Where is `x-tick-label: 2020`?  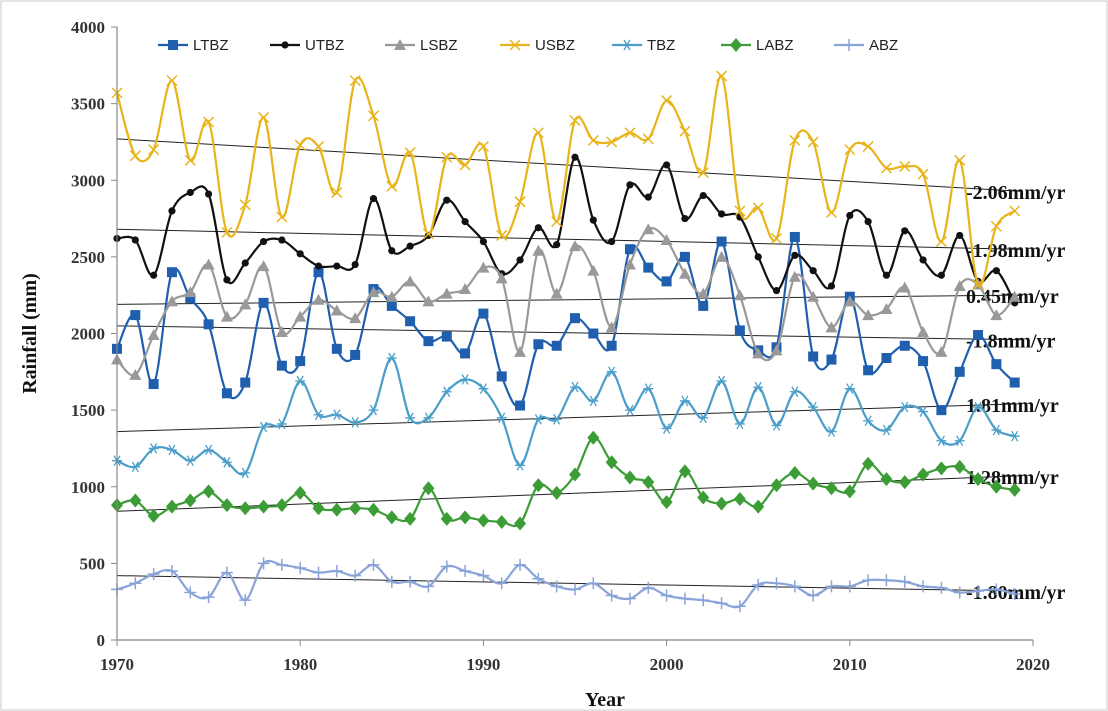 x-tick-label: 2020 is located at coordinates (1033, 664).